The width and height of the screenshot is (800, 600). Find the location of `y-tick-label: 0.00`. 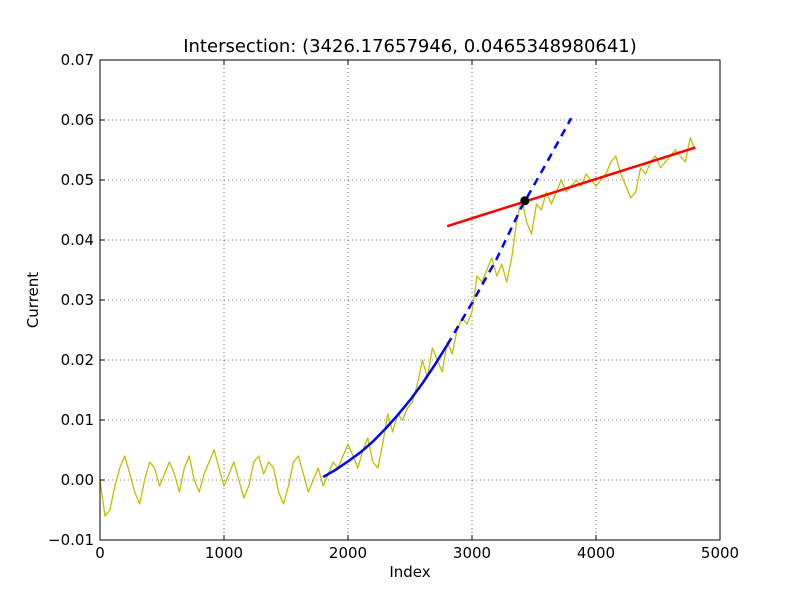

y-tick-label: 0.00 is located at coordinates (77, 480).